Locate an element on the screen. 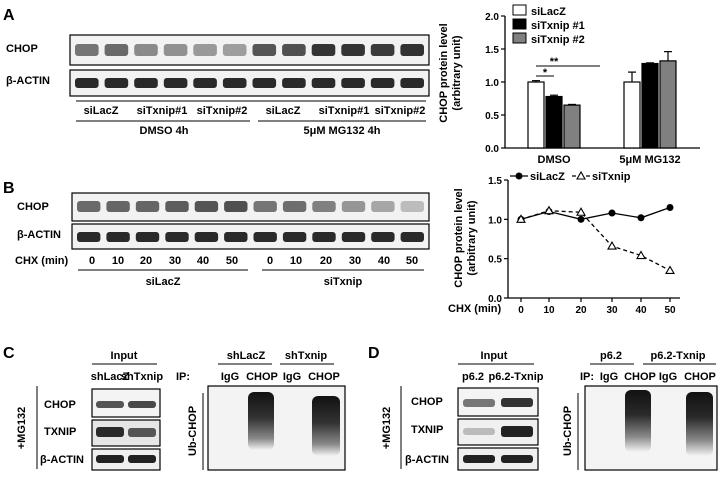 Image resolution: width=723 pixels, height=477 pixels. blot-b-row-chop: CHOP is located at coordinates (33, 207).